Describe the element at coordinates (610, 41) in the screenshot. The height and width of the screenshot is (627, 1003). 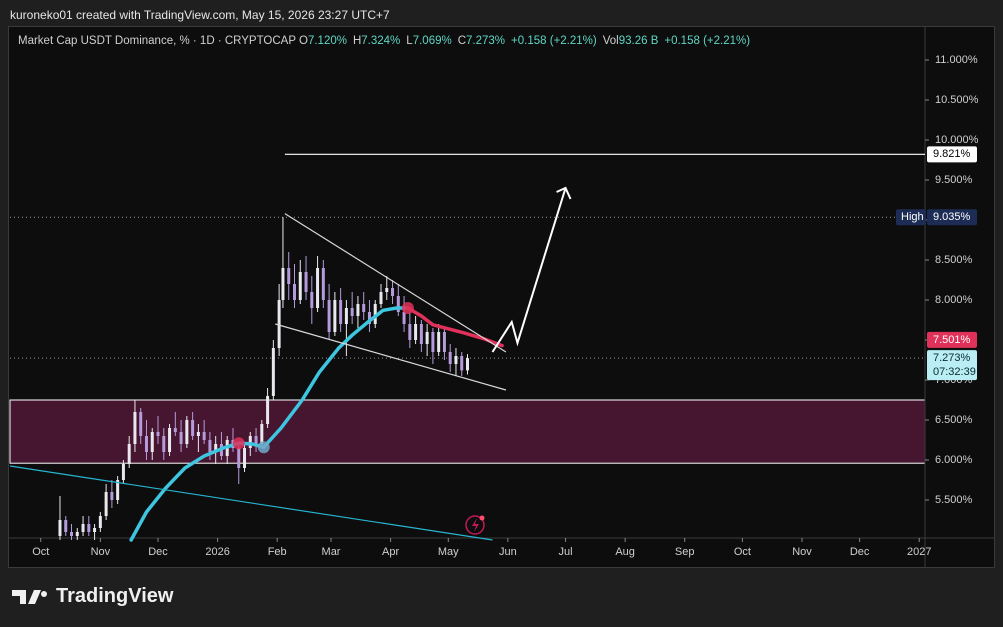
I see `legend-label: Vol` at that location.